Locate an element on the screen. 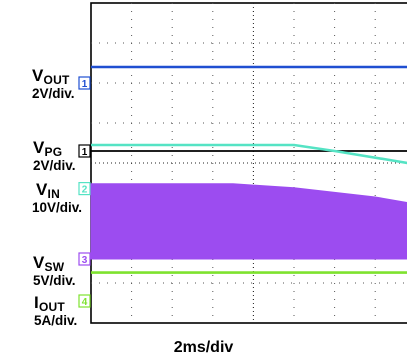 The width and height of the screenshot is (407, 360). vout-label-sub: OUT is located at coordinates (56, 80).